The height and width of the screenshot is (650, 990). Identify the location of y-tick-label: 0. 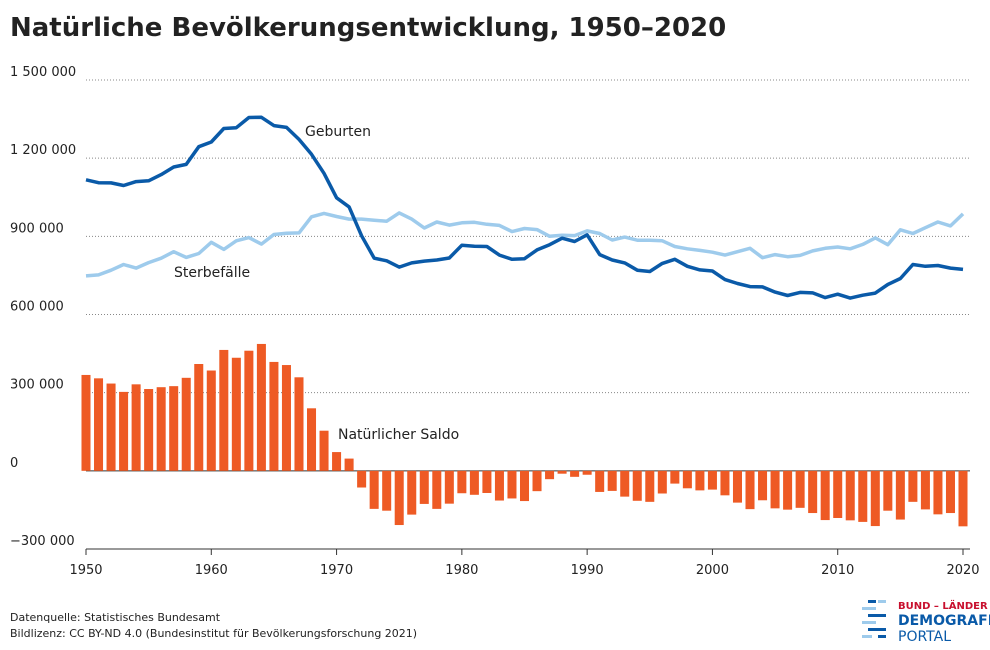
(14, 463).